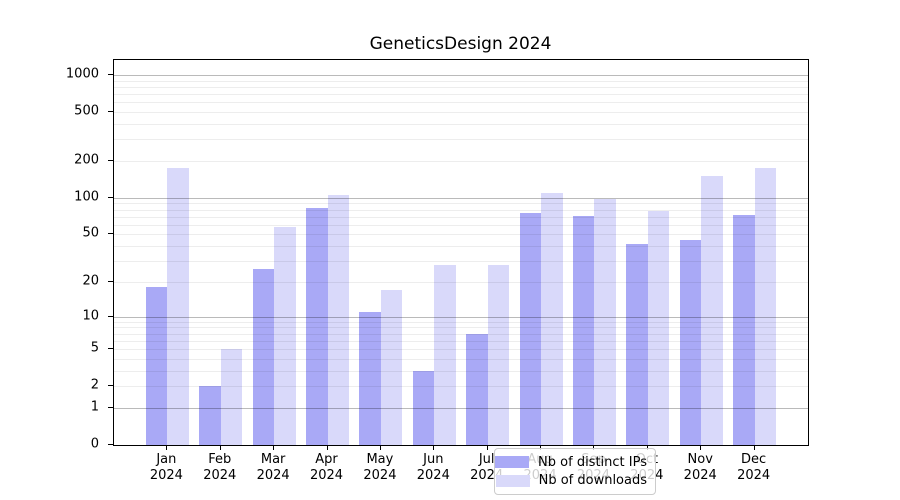 Image resolution: width=900 pixels, height=500 pixels. I want to click on y-tick-label: 2, so click(94, 385).